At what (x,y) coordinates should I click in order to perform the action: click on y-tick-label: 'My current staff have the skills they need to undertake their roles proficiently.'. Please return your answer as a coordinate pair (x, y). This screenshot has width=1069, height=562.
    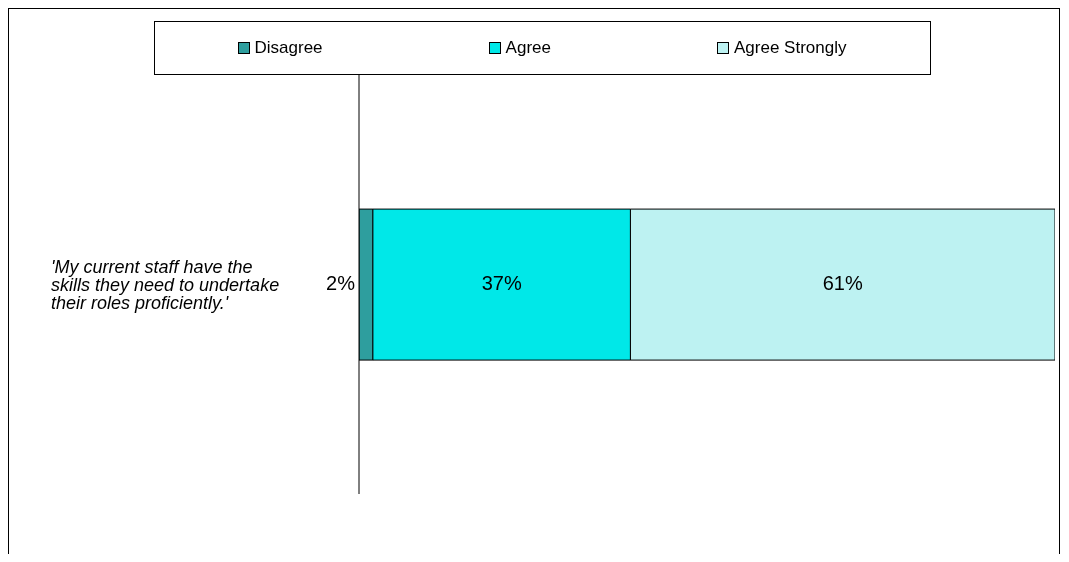
    Looking at the image, I should click on (165, 284).